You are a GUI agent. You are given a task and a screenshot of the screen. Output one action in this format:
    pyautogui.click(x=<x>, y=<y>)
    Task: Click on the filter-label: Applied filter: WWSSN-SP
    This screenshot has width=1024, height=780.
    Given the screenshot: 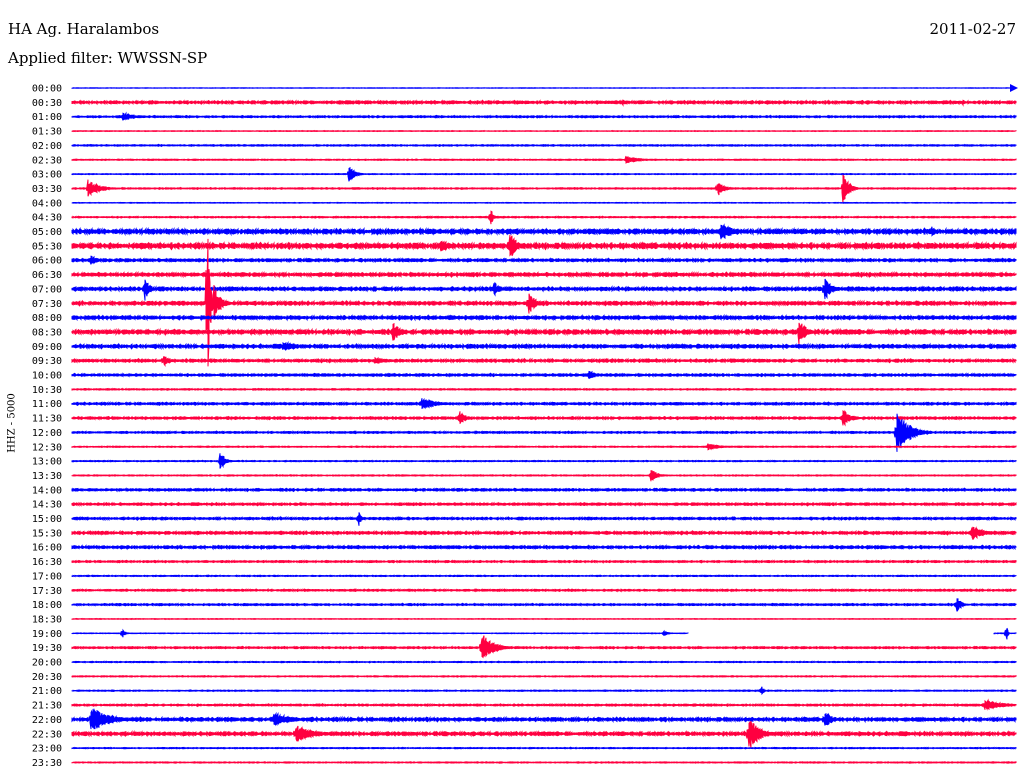 What is the action you would take?
    pyautogui.click(x=108, y=58)
    